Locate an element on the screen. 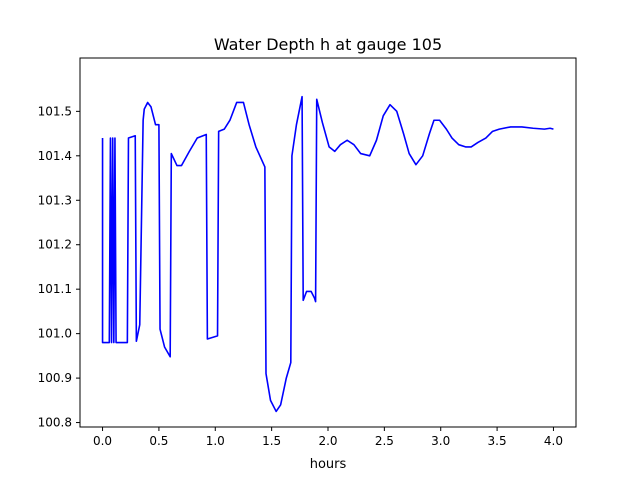  y-tick-label: 101.0 is located at coordinates (55, 334).